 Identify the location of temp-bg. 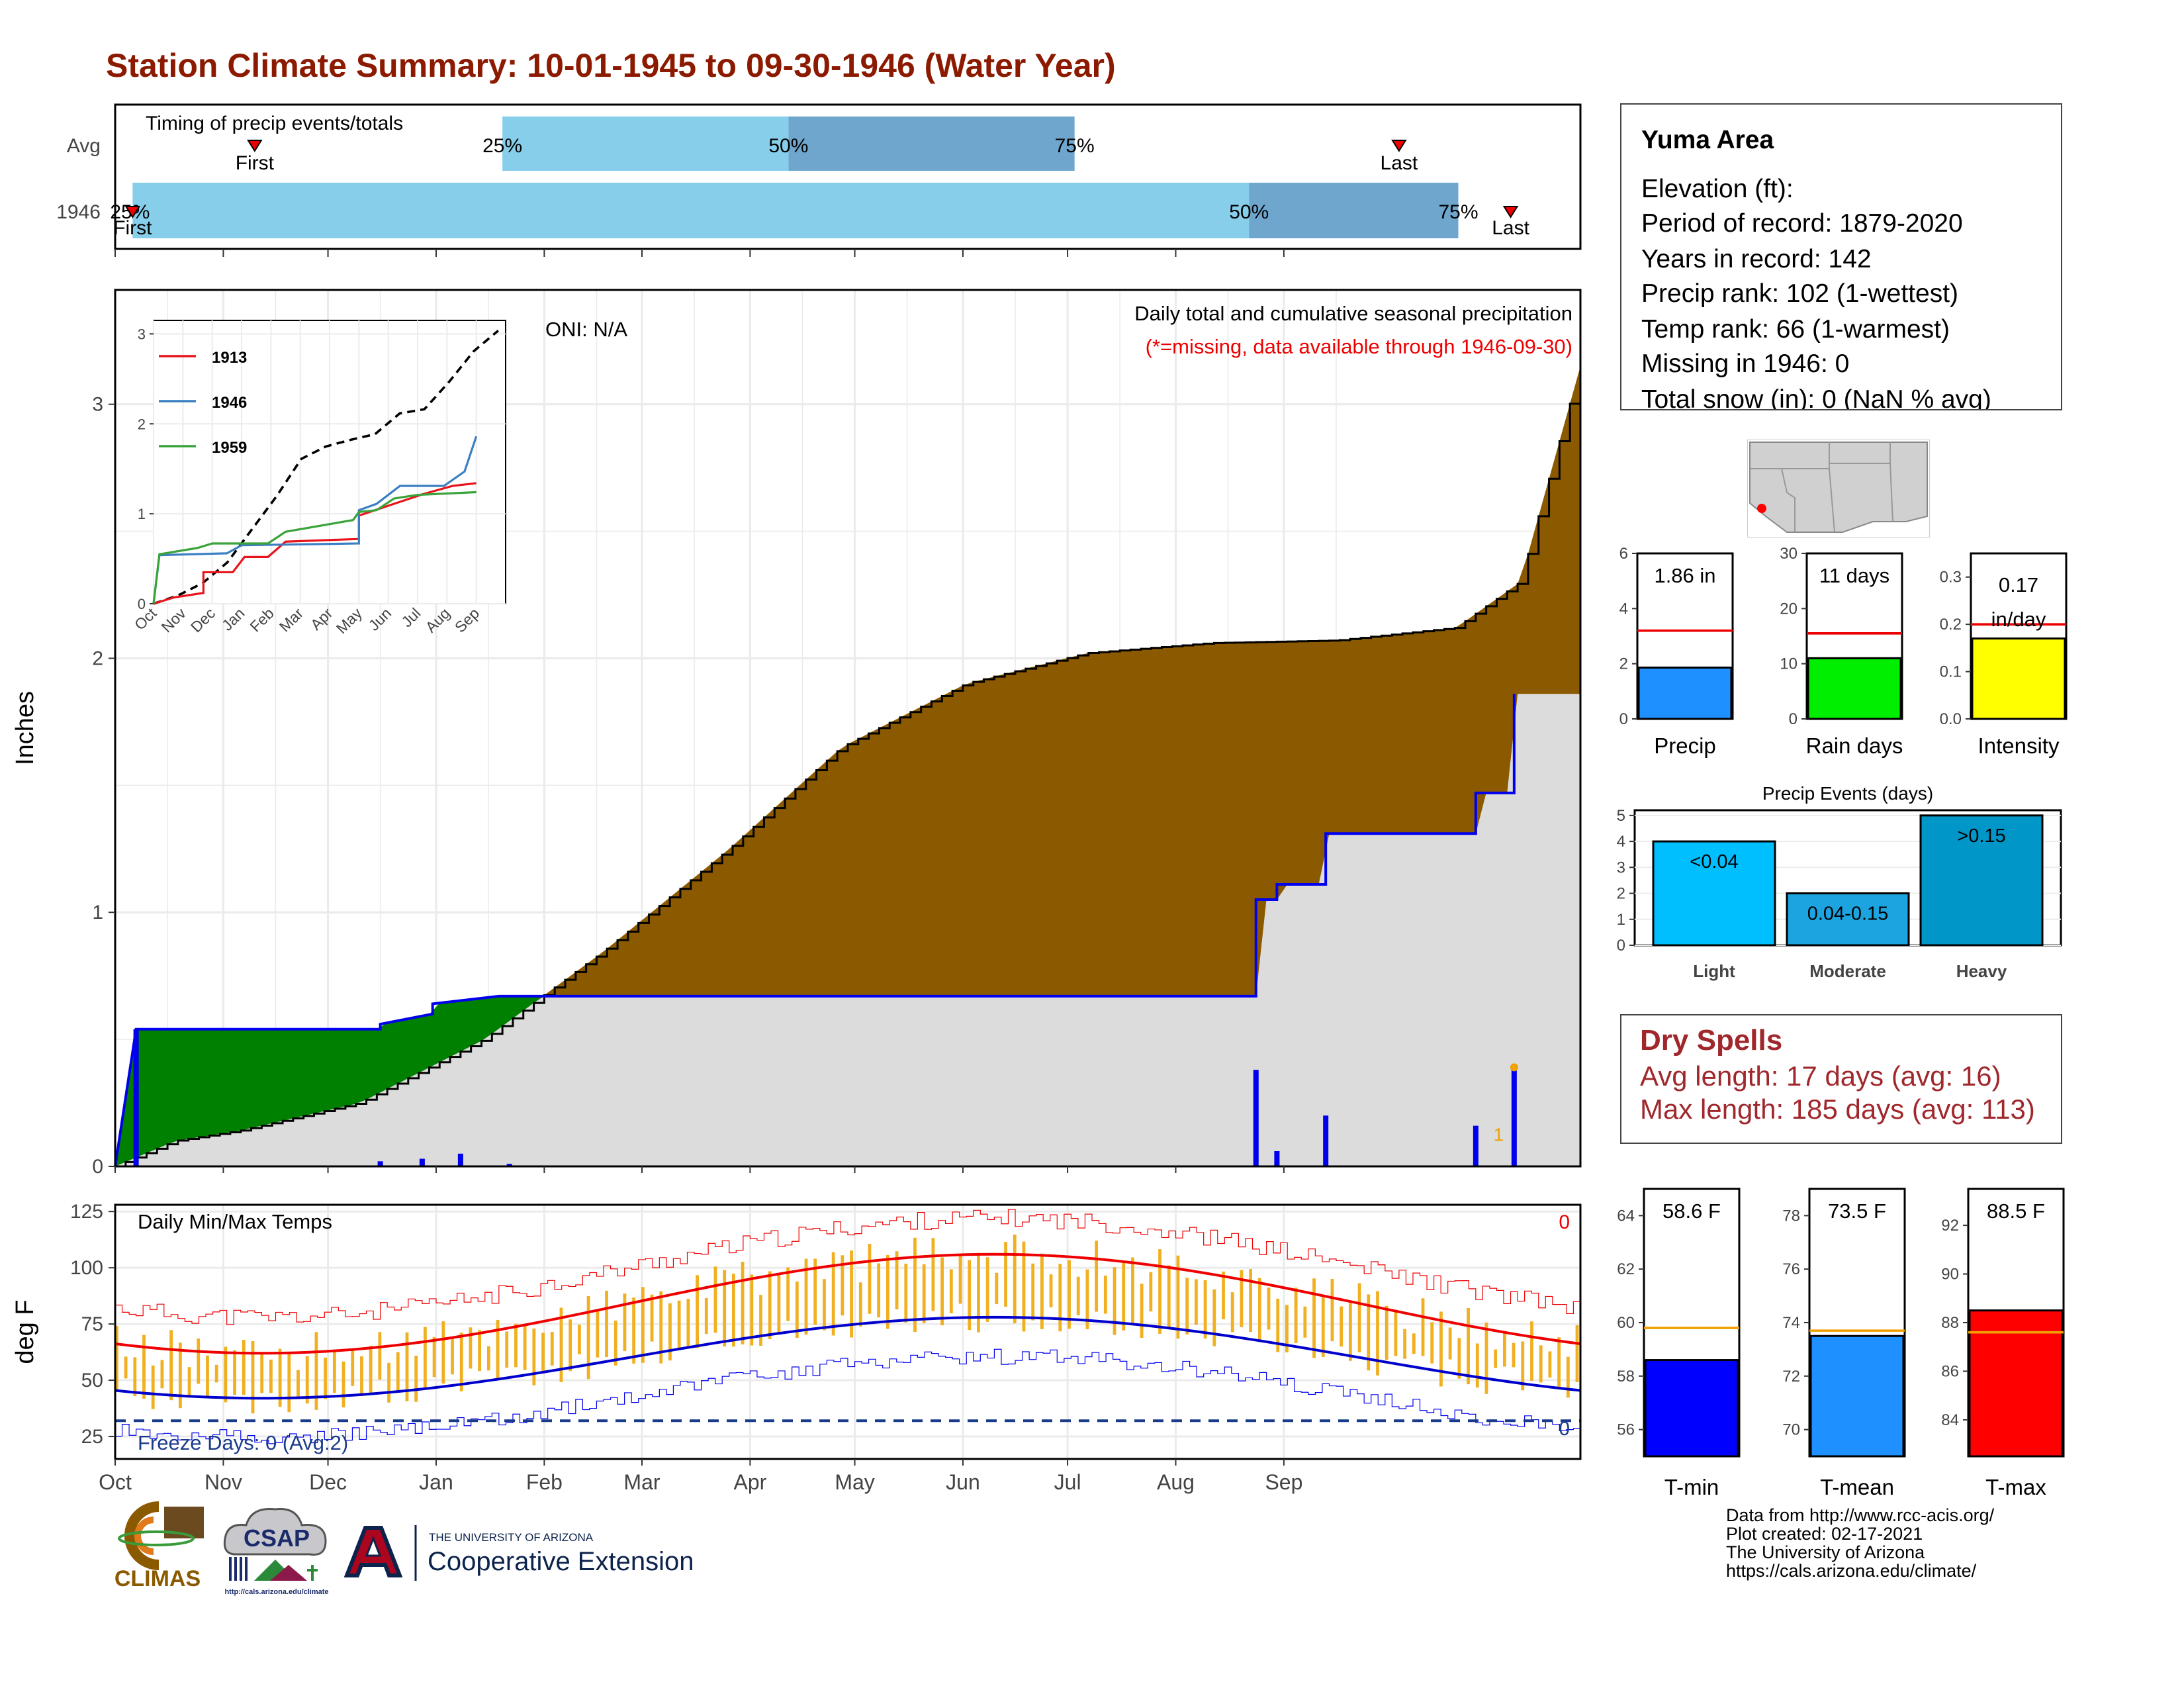
(847, 1332).